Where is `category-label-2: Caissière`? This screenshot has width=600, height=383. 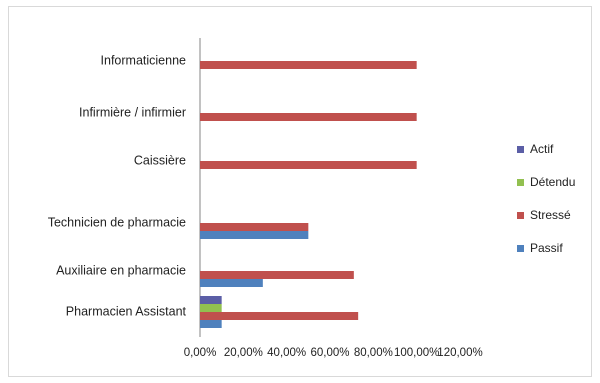
category-label-2: Caissière is located at coordinates (160, 160).